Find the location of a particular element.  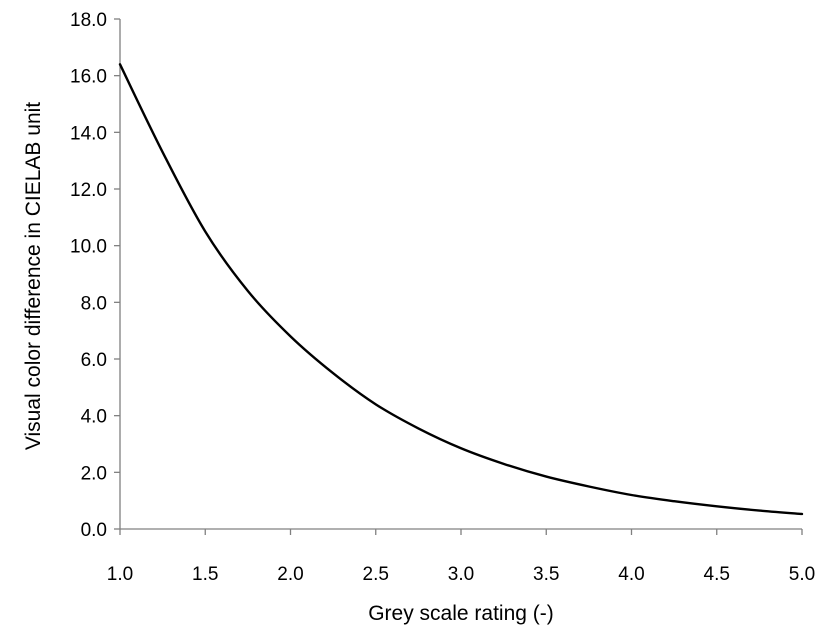

x-tick-label: 2.5 is located at coordinates (376, 574).